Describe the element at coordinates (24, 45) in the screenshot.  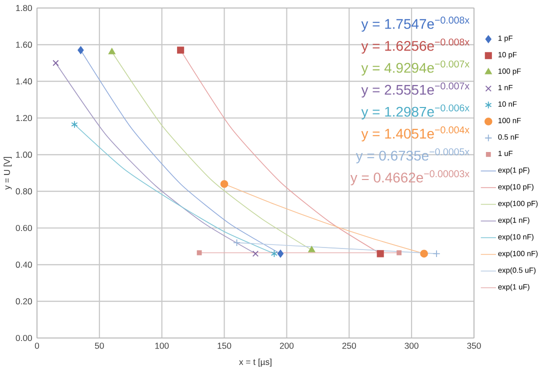
I see `y-tick-label: 1.60` at that location.